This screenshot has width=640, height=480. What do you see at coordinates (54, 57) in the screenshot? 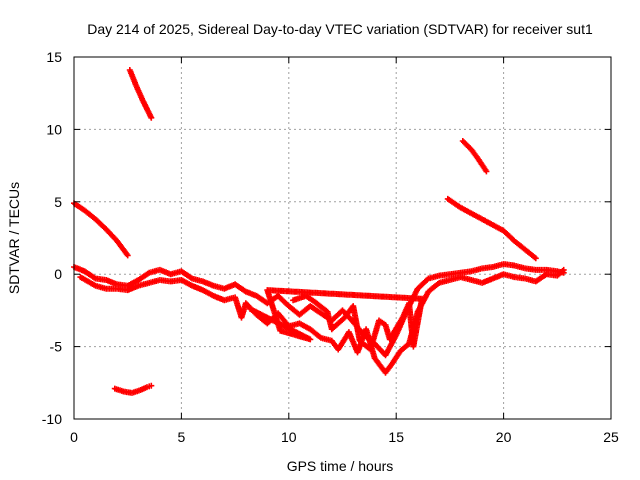
I see `y-tick-label: 15` at bounding box center [54, 57].